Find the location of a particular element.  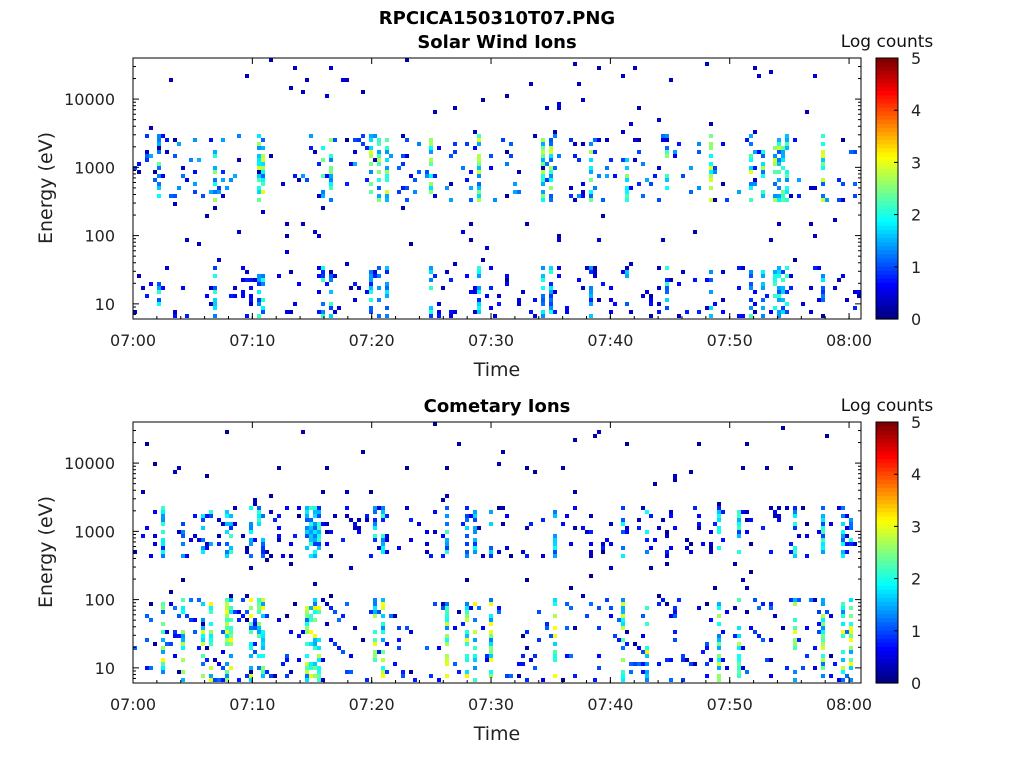

panel-title: Solar Wind Ions is located at coordinates (496, 42).